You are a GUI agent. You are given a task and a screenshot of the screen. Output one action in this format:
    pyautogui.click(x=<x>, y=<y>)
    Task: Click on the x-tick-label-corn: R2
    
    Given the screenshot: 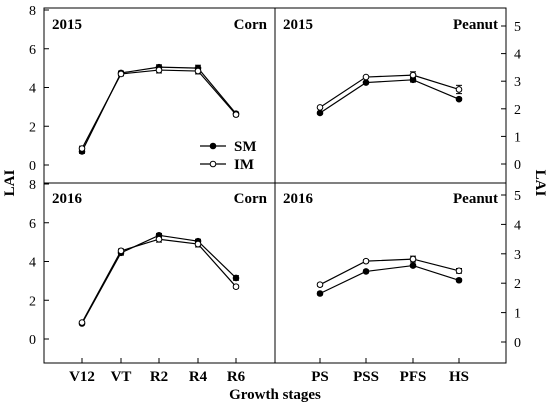 What is the action you would take?
    pyautogui.click(x=159, y=377)
    